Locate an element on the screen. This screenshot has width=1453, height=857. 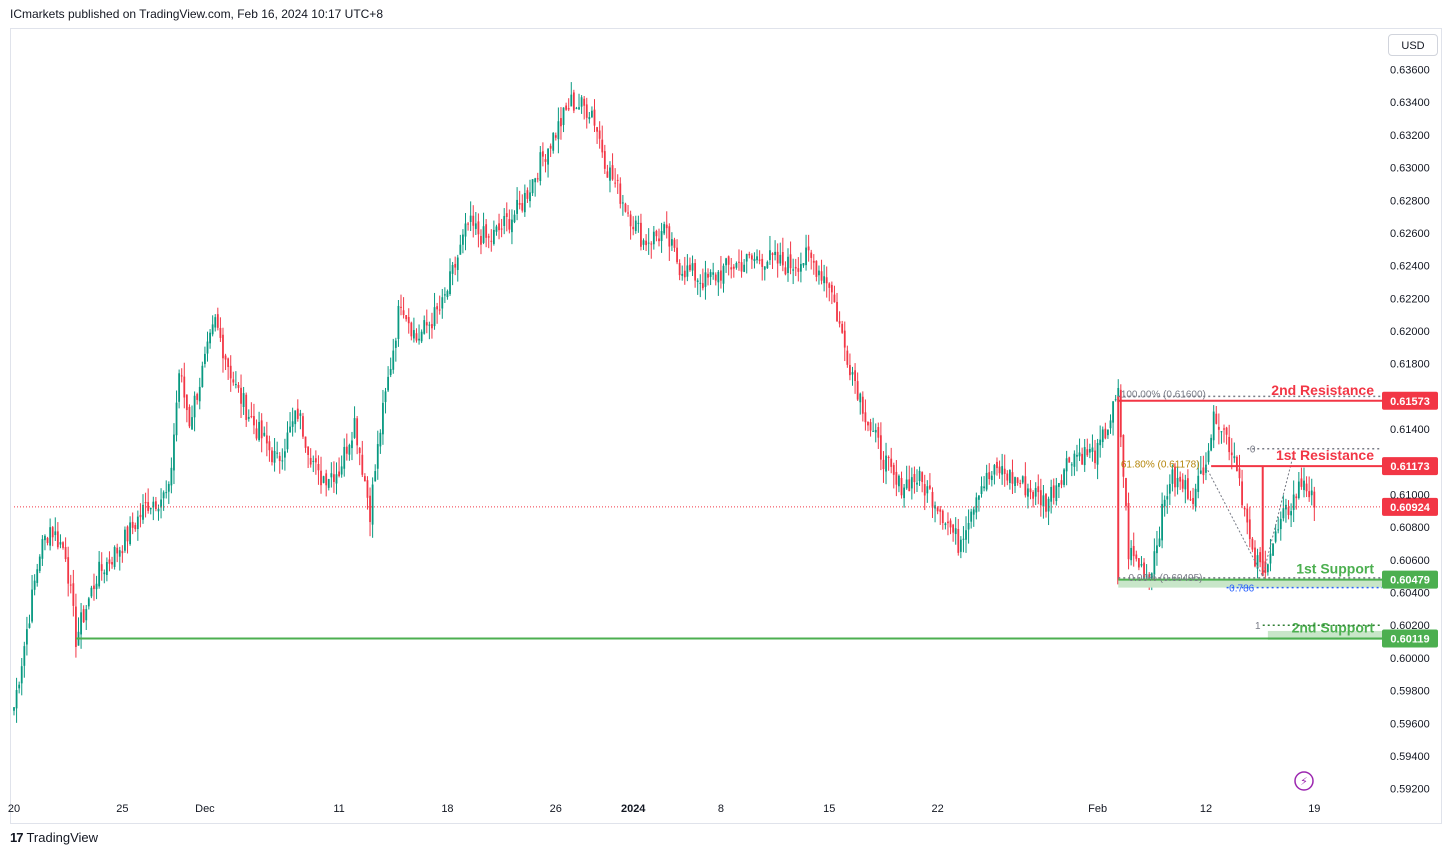
level-label: 2nd Resistance is located at coordinates (1322, 390).